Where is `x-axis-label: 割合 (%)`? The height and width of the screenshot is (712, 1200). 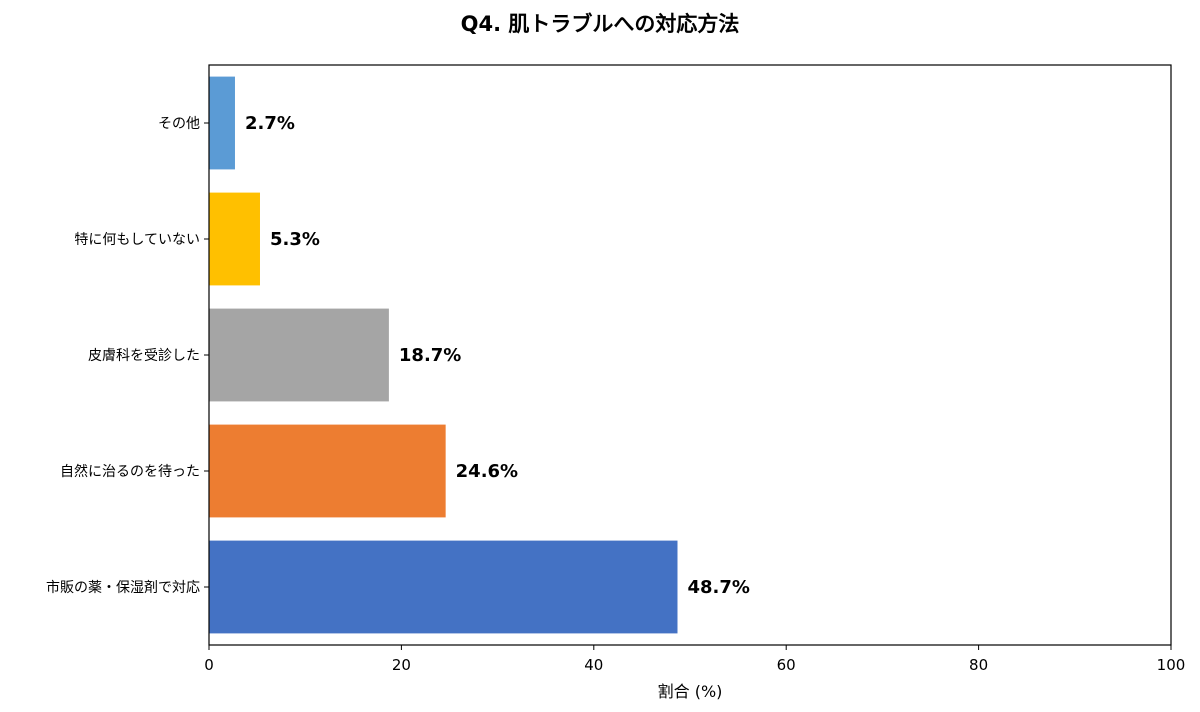
x-axis-label: 割合 (%) is located at coordinates (690, 691).